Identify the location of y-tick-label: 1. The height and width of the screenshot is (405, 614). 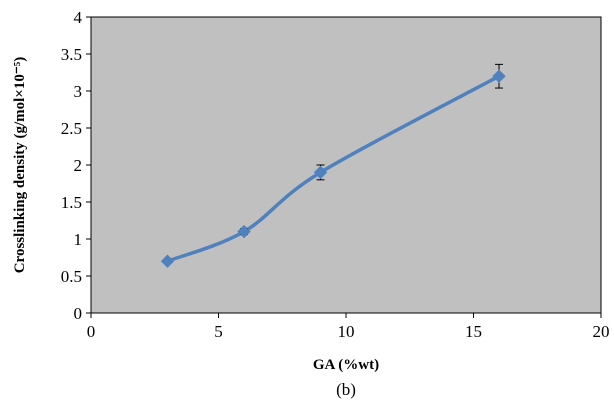
(78, 239).